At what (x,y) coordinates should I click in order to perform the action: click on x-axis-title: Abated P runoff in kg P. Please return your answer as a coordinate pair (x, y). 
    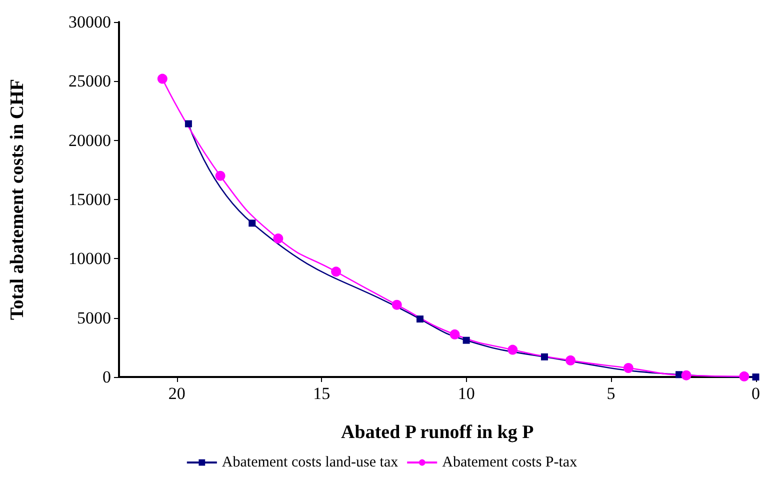
    Looking at the image, I should click on (437, 432).